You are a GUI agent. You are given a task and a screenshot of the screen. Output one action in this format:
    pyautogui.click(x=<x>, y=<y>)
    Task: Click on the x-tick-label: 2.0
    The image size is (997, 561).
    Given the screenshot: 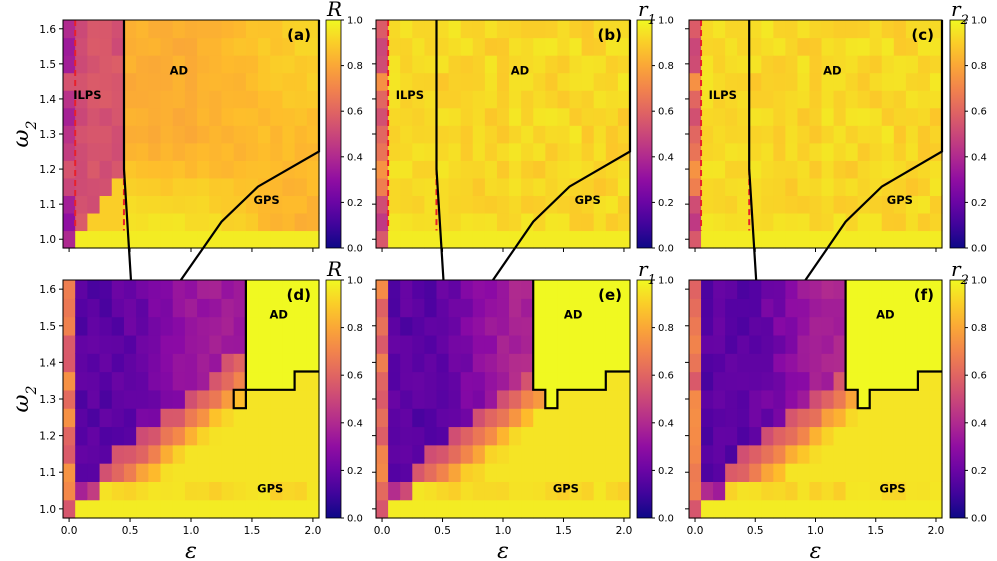 What is the action you would take?
    pyautogui.click(x=313, y=531)
    